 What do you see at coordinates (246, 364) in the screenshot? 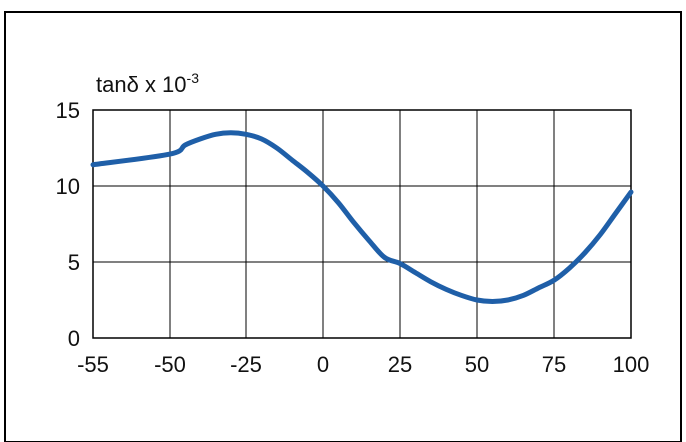
I see `x-tick-label: -25` at bounding box center [246, 364].